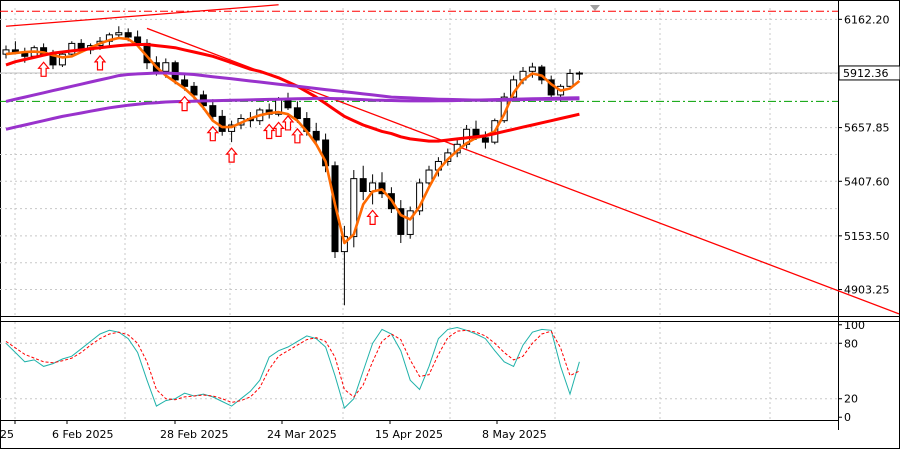  Describe the element at coordinates (854, 325) in the screenshot. I see `osc-y-tick-label: 100` at that location.